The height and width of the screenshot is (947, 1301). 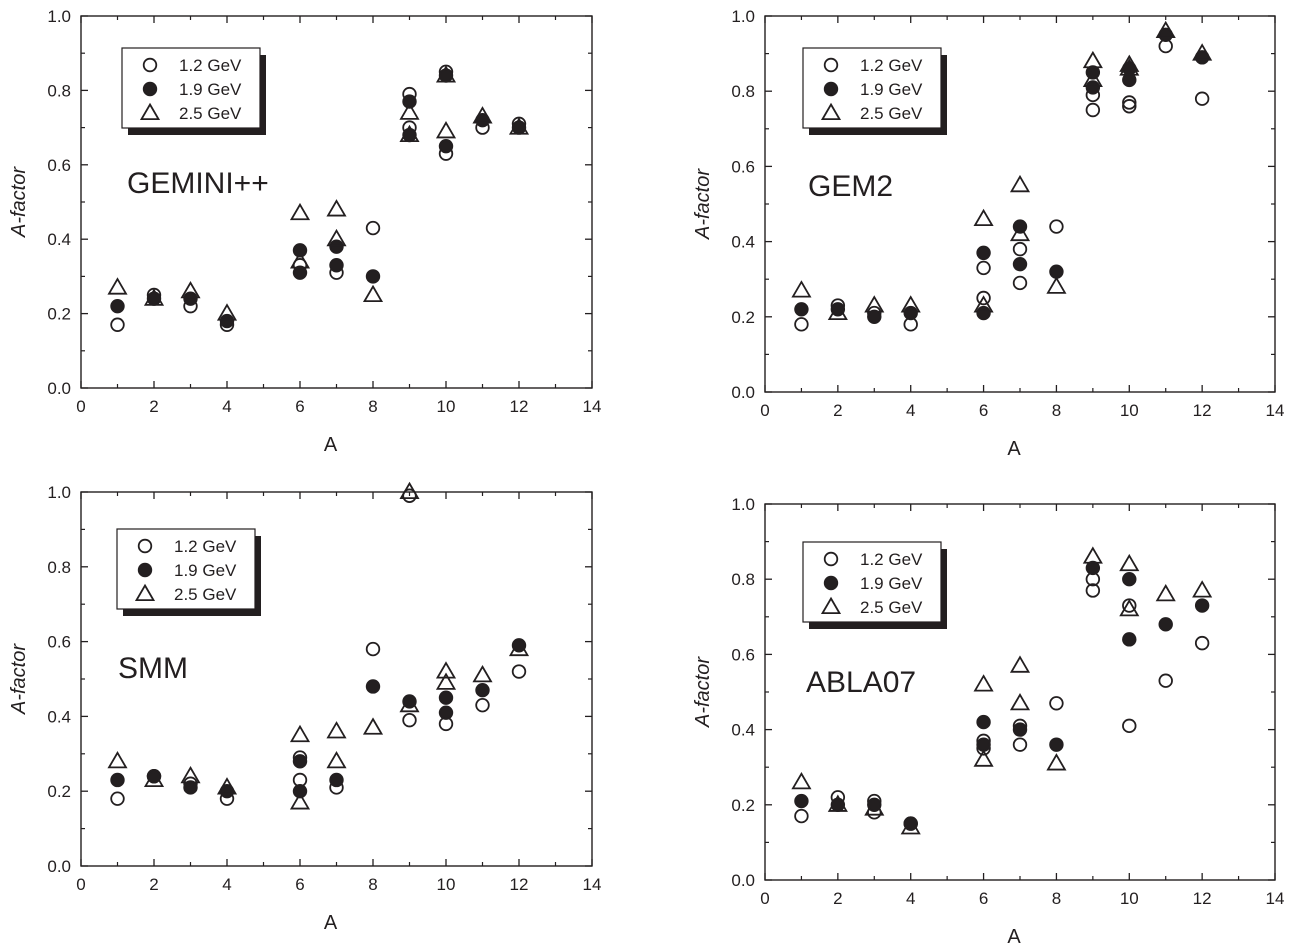 What do you see at coordinates (318, 718) in the screenshot?
I see `series-1-9-gev` at bounding box center [318, 718].